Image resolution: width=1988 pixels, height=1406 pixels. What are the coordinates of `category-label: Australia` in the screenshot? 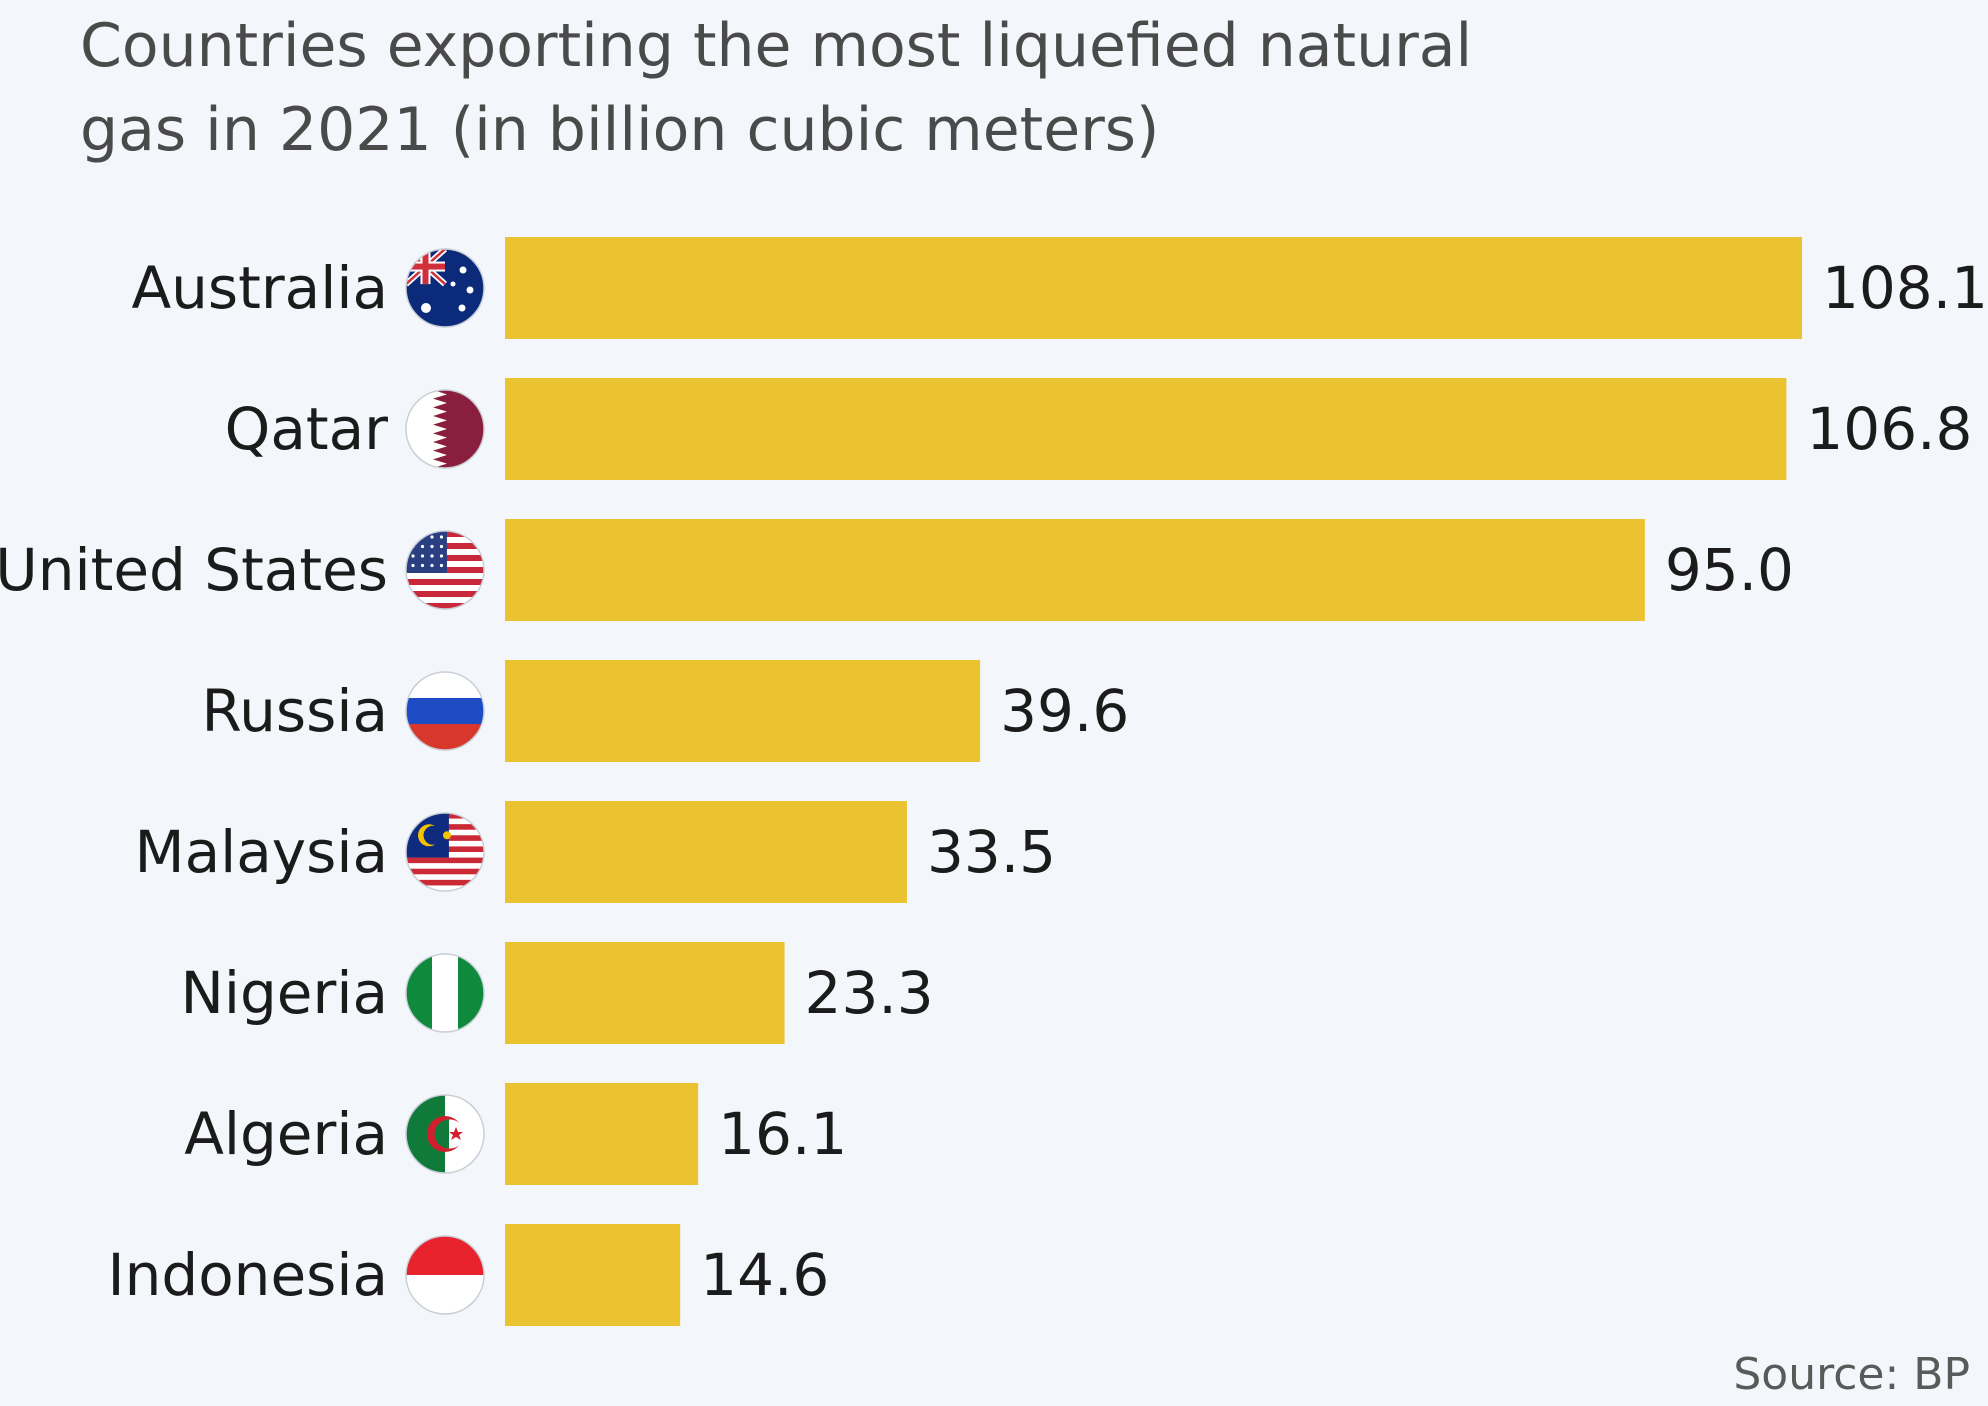 It's located at (259, 288).